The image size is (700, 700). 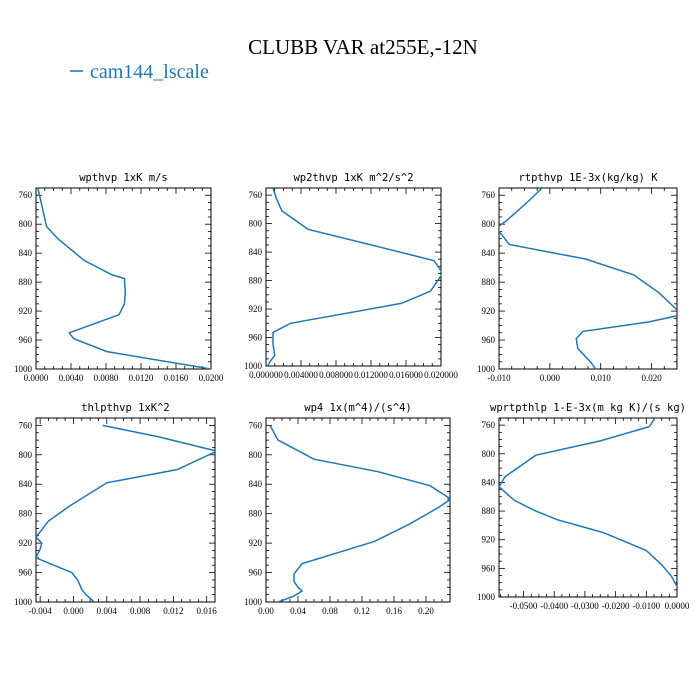 I want to click on x-tick-label: 0.020000, so click(x=441, y=375).